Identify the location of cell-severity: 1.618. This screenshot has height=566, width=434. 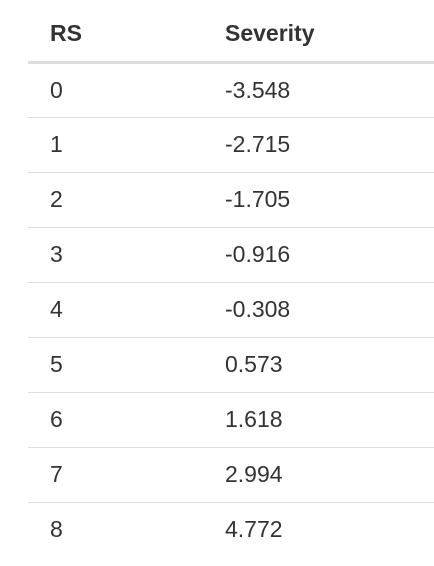
(318, 420).